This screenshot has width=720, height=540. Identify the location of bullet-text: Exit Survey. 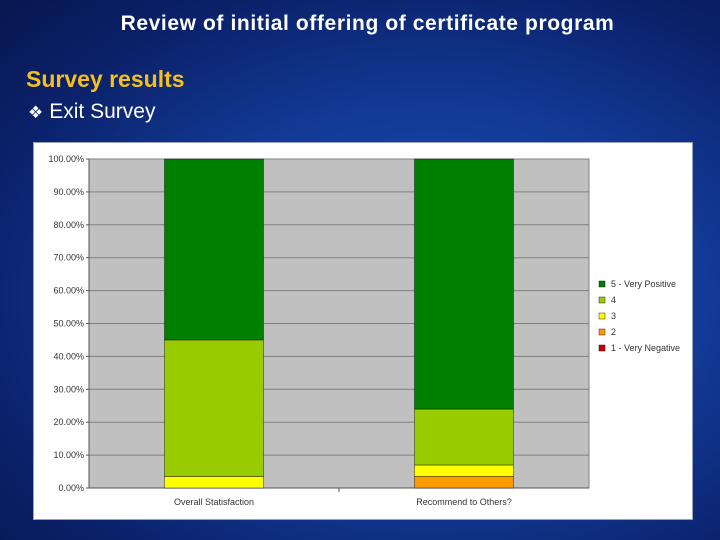
(102, 111).